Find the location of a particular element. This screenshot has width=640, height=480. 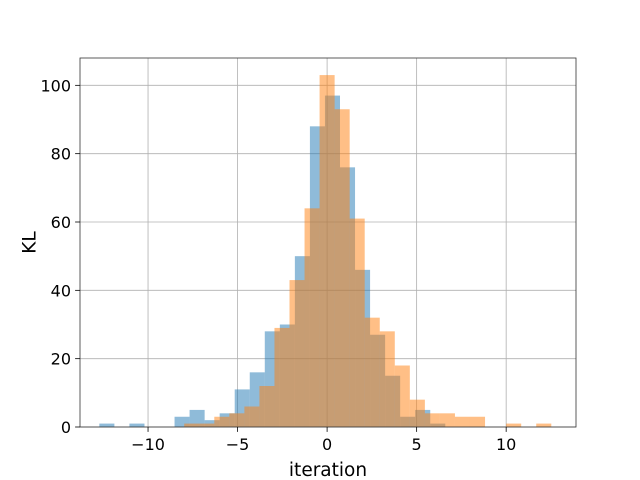

y-tick-label-1: 20 is located at coordinates (61, 359).